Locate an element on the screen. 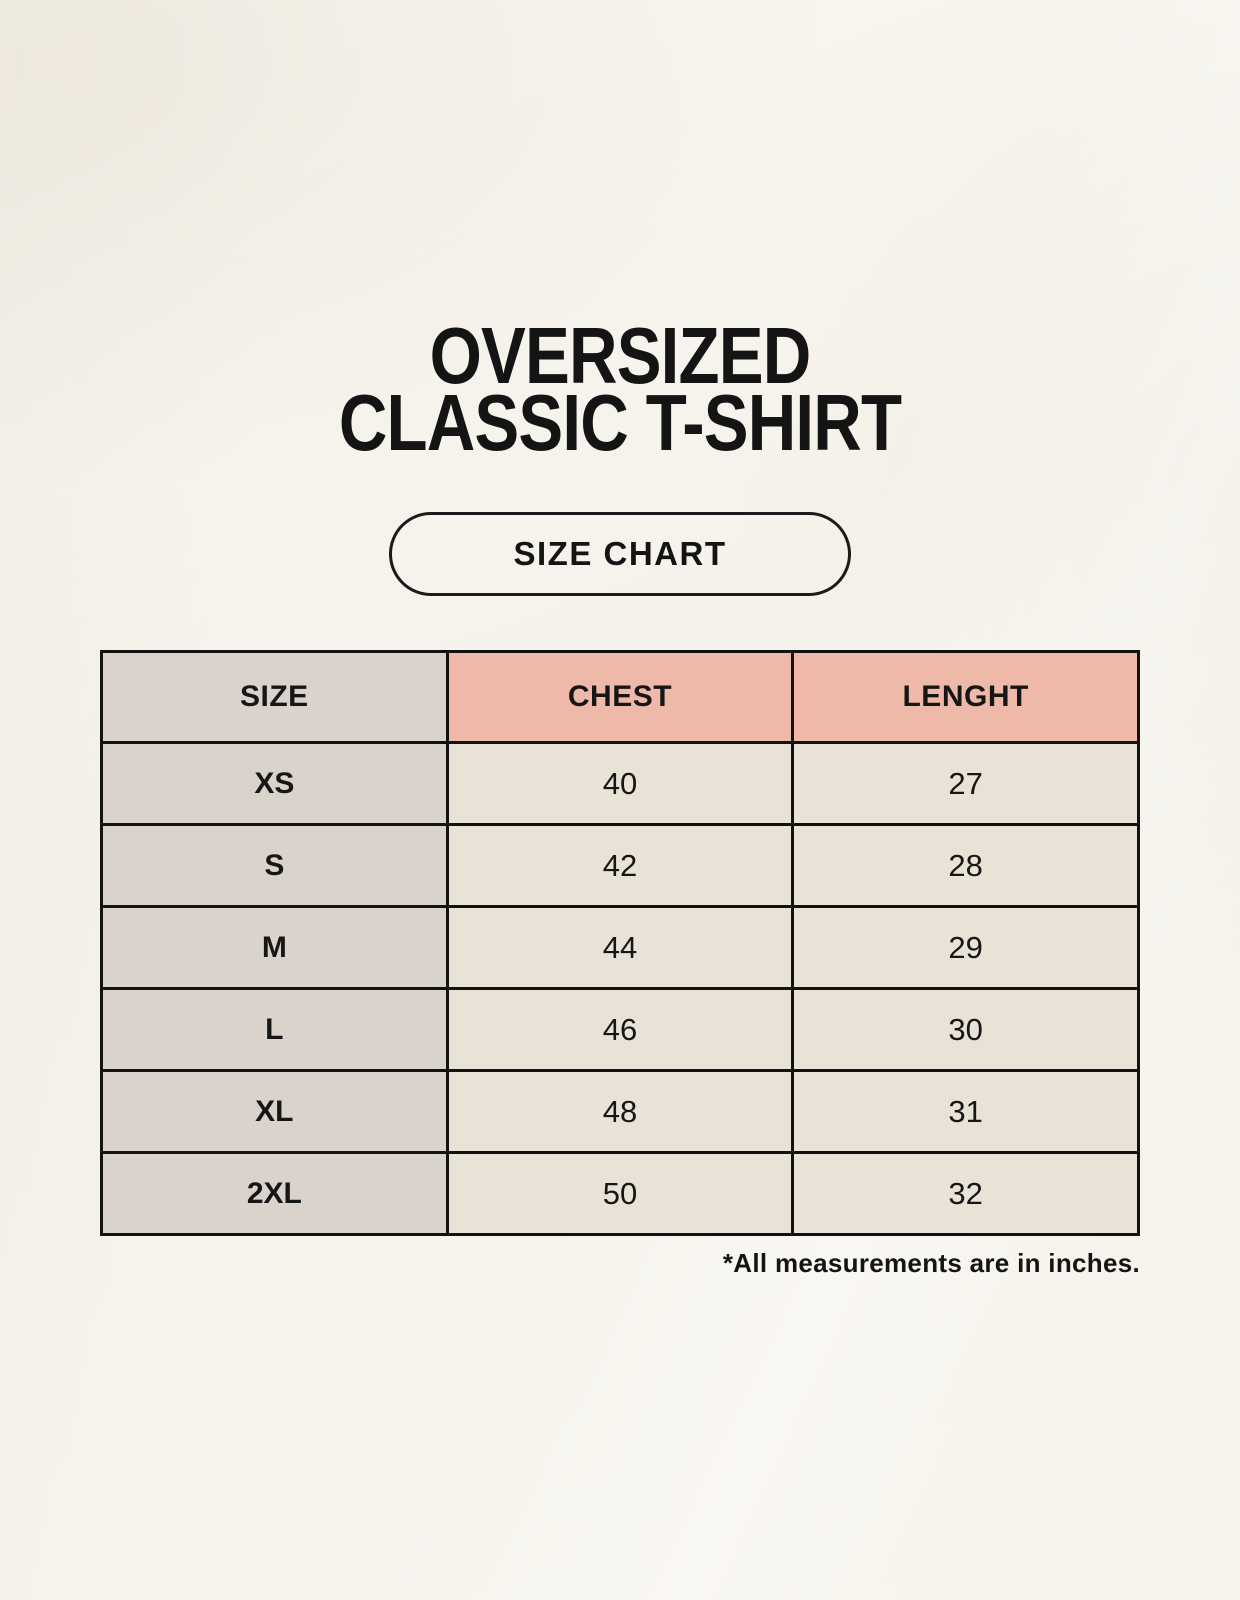 The height and width of the screenshot is (1600, 1240). size-chart-badge: SIZE CHART is located at coordinates (620, 554).